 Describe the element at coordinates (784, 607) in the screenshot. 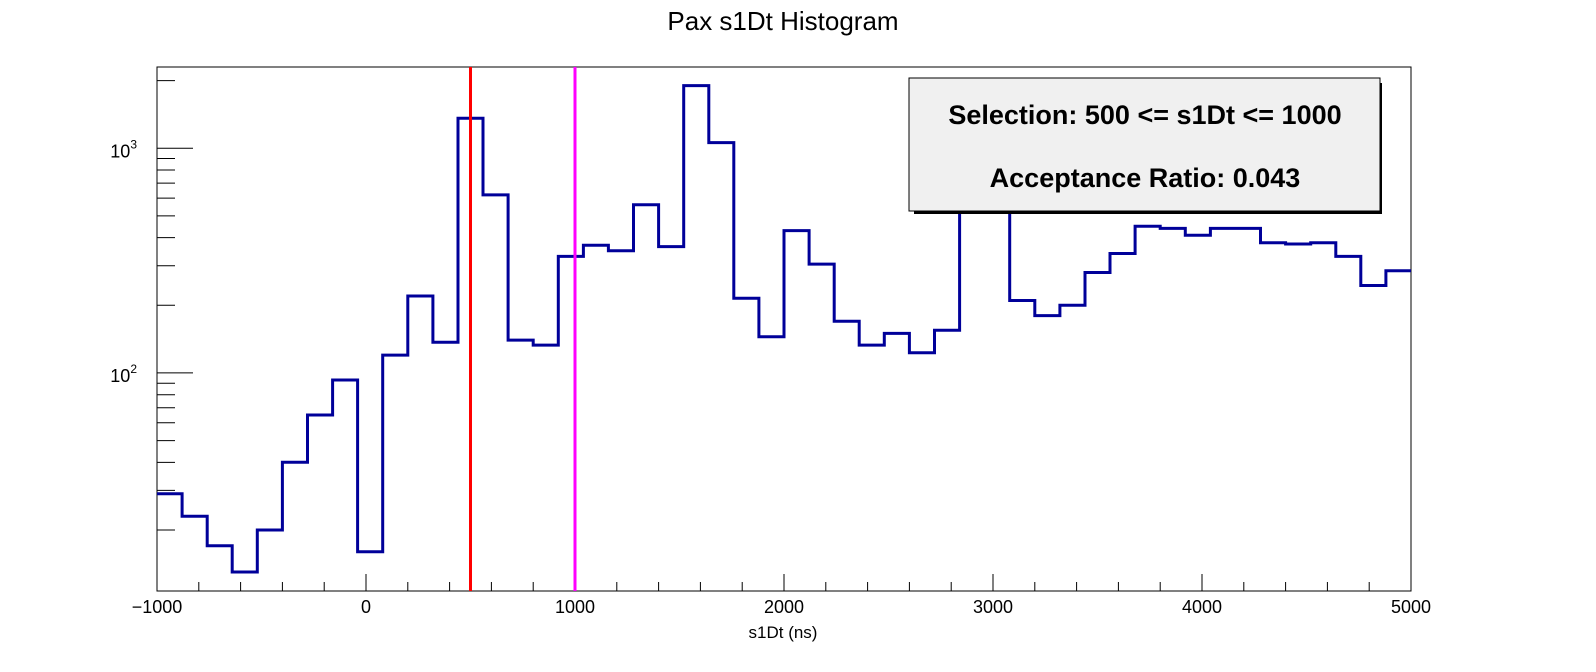

I see `x-tick-label: 2000` at that location.